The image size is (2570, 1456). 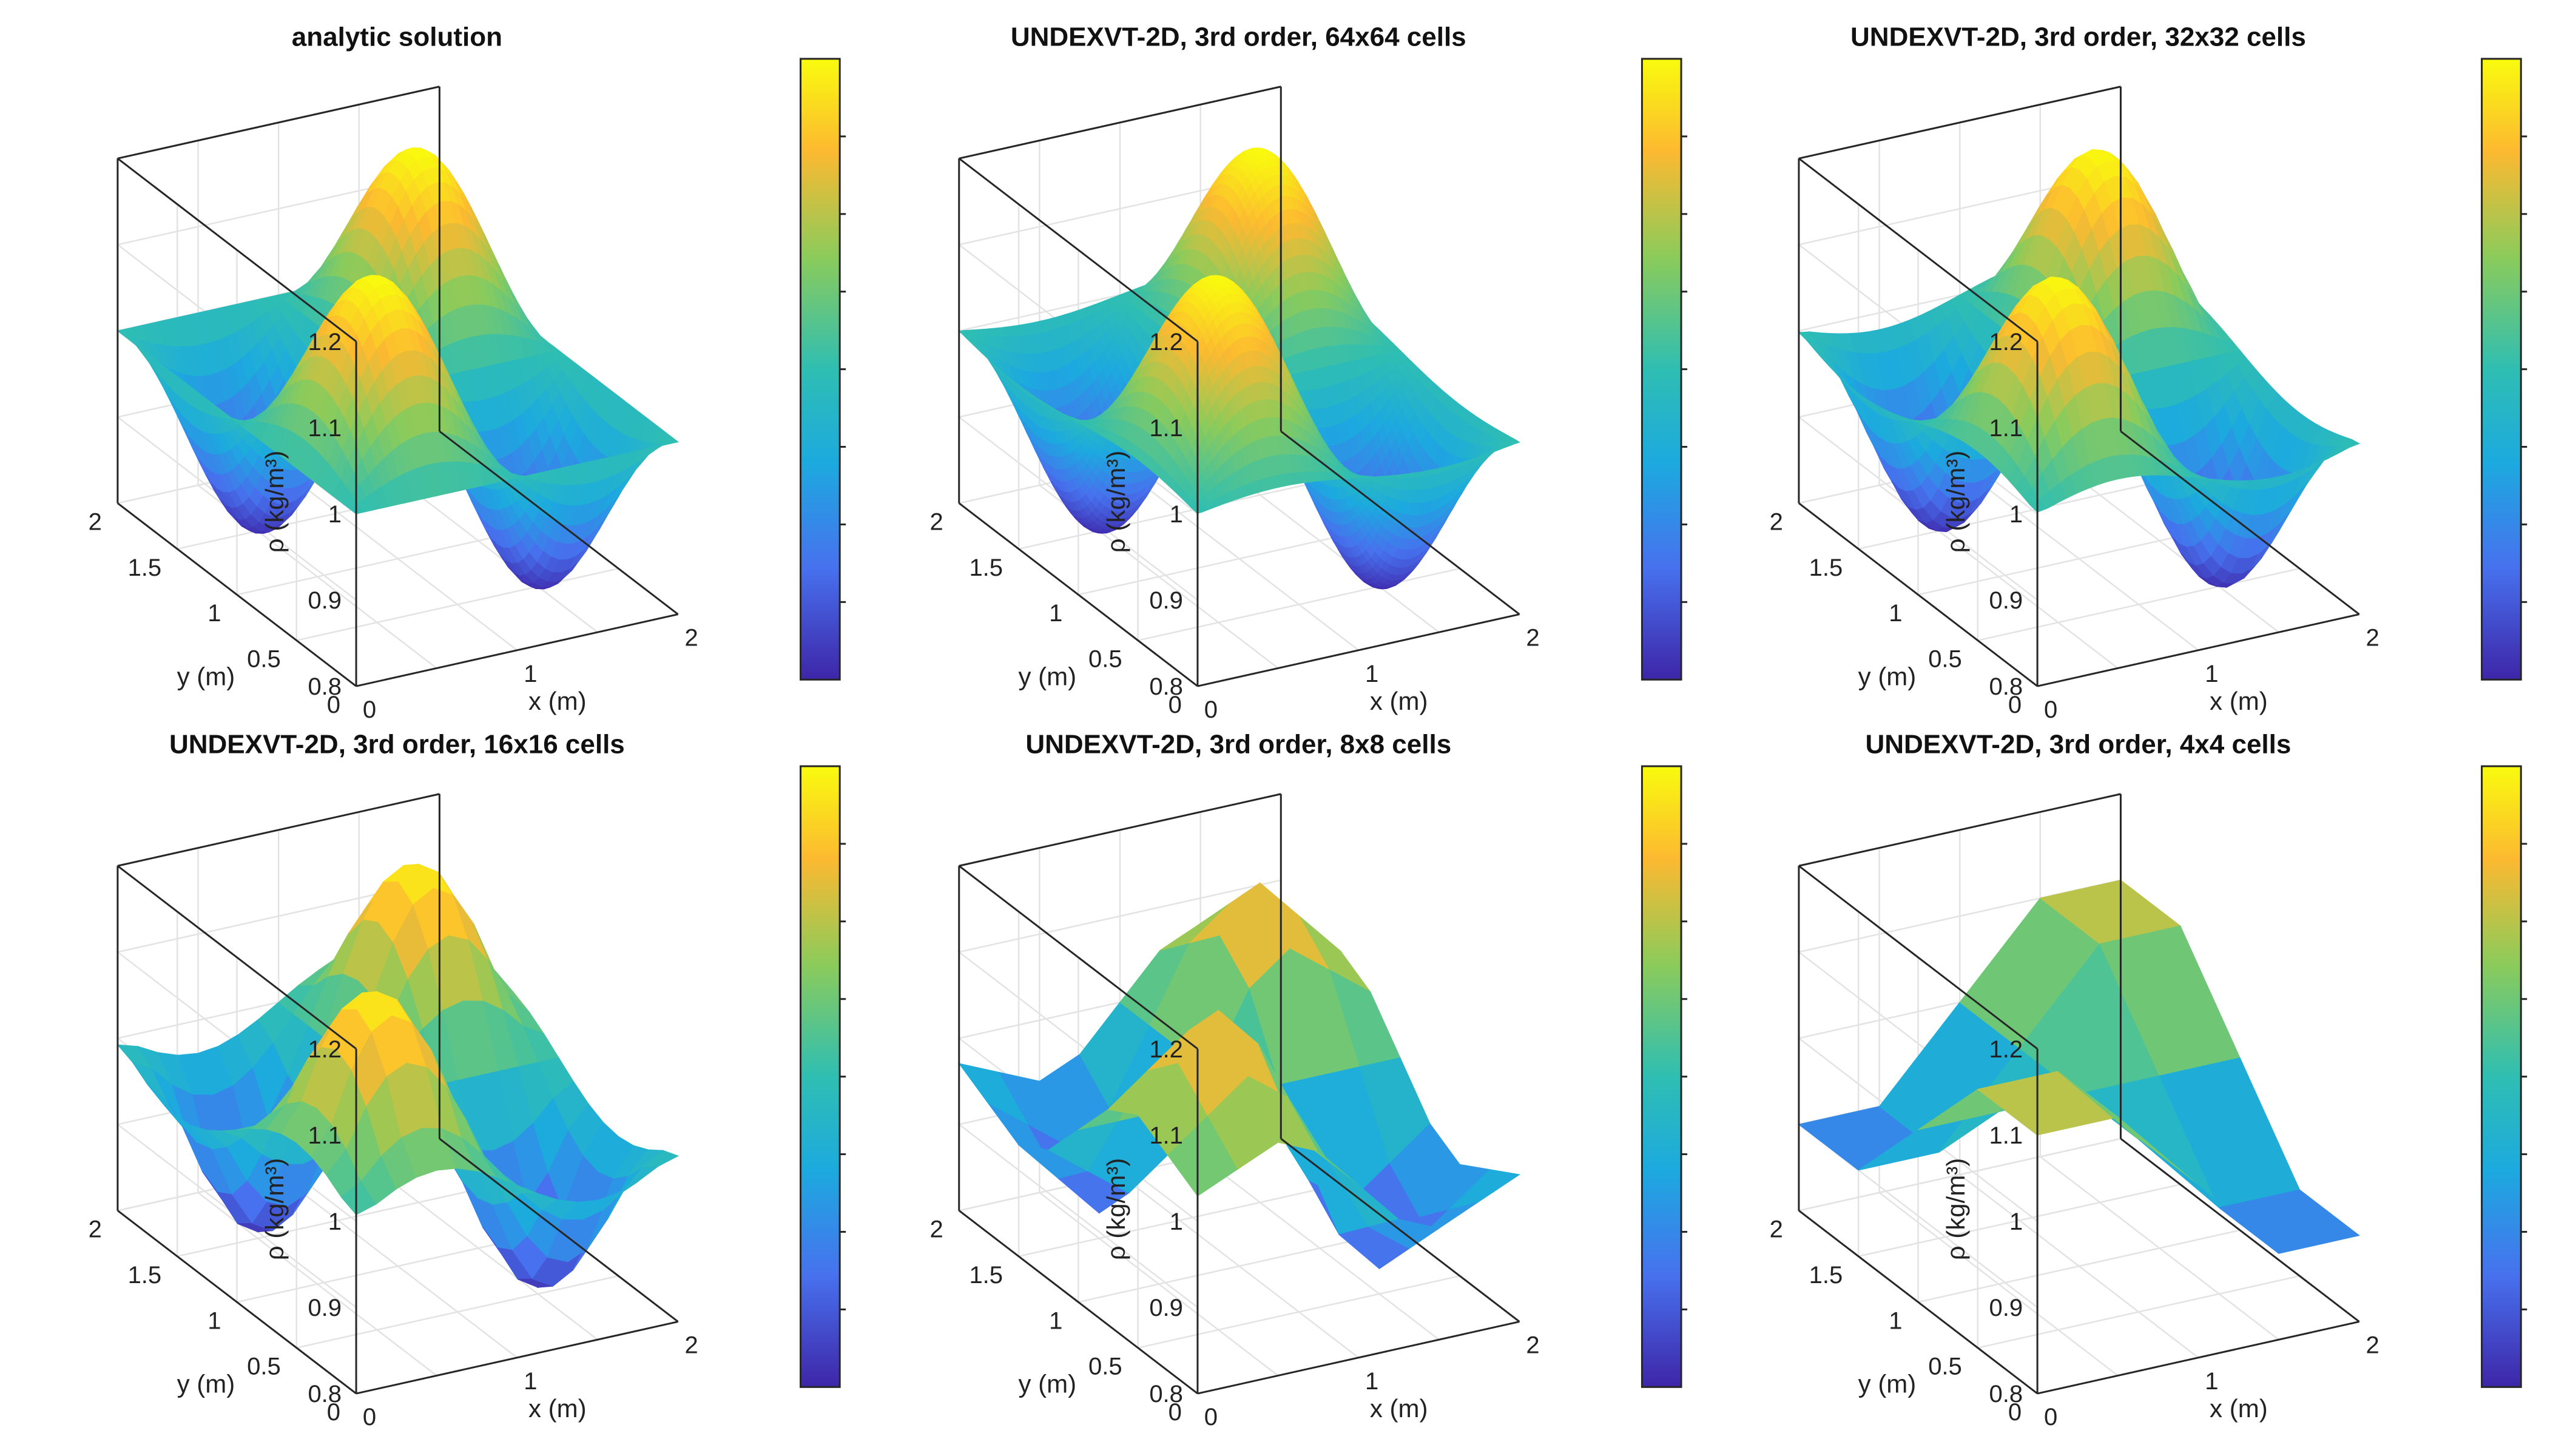 What do you see at coordinates (369, 709) in the screenshot?
I see `x-tick-label: 0` at bounding box center [369, 709].